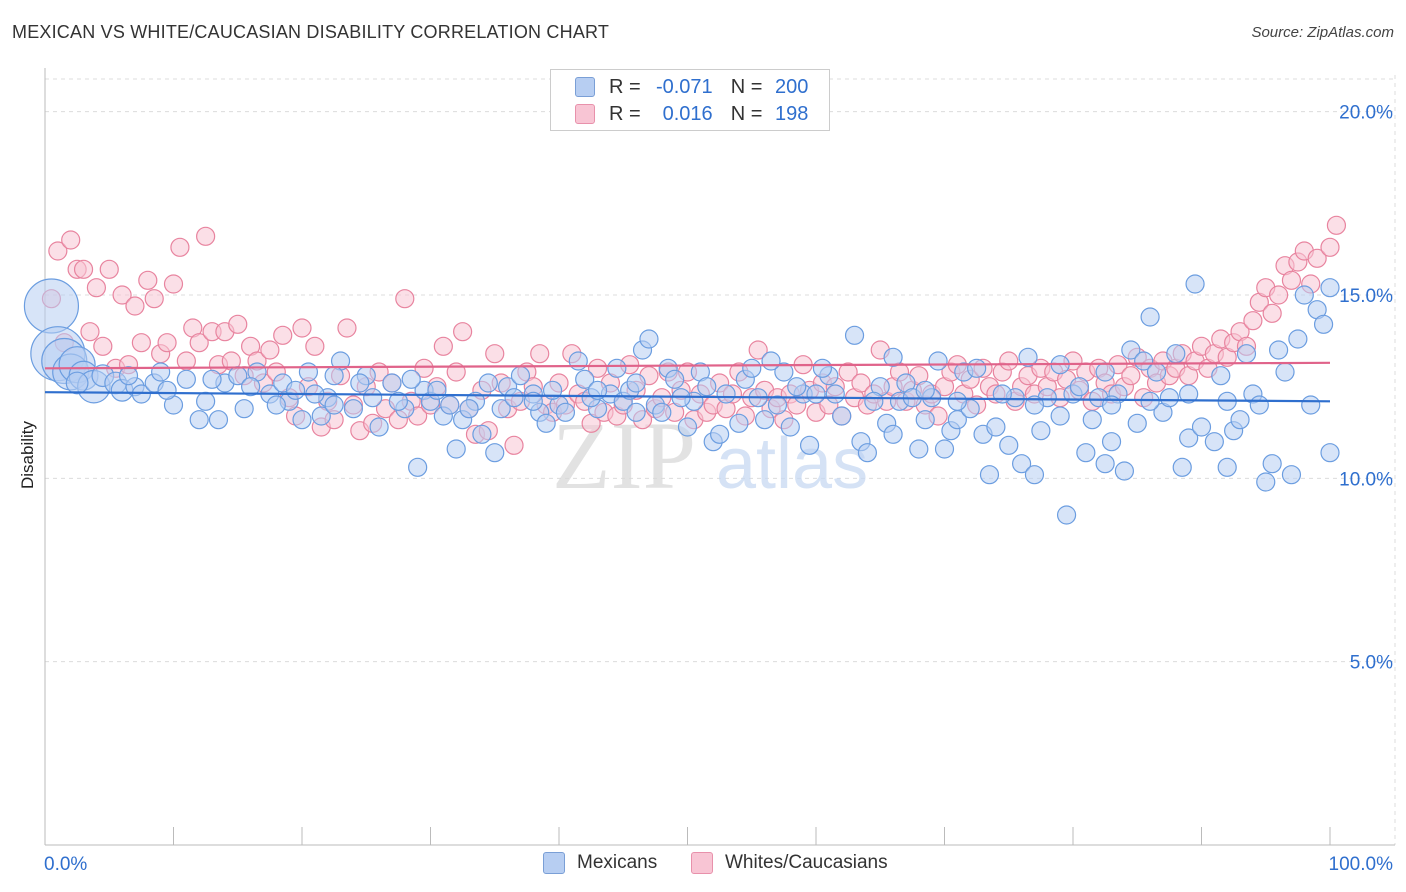  I want to click on x-tick-label: 0.0%, so click(65, 864).